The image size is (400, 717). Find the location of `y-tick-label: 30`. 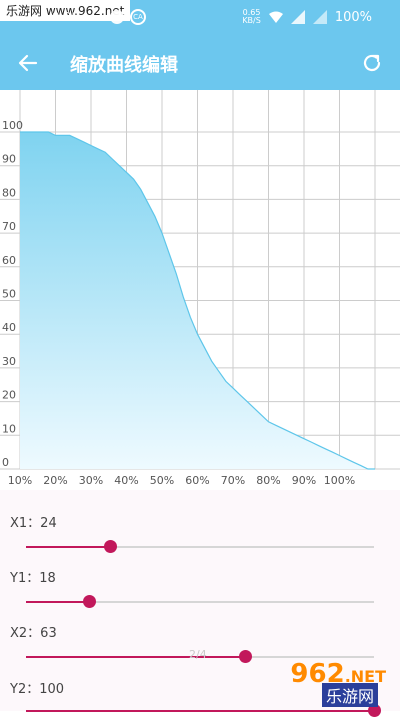

y-tick-label: 30 is located at coordinates (9, 361).